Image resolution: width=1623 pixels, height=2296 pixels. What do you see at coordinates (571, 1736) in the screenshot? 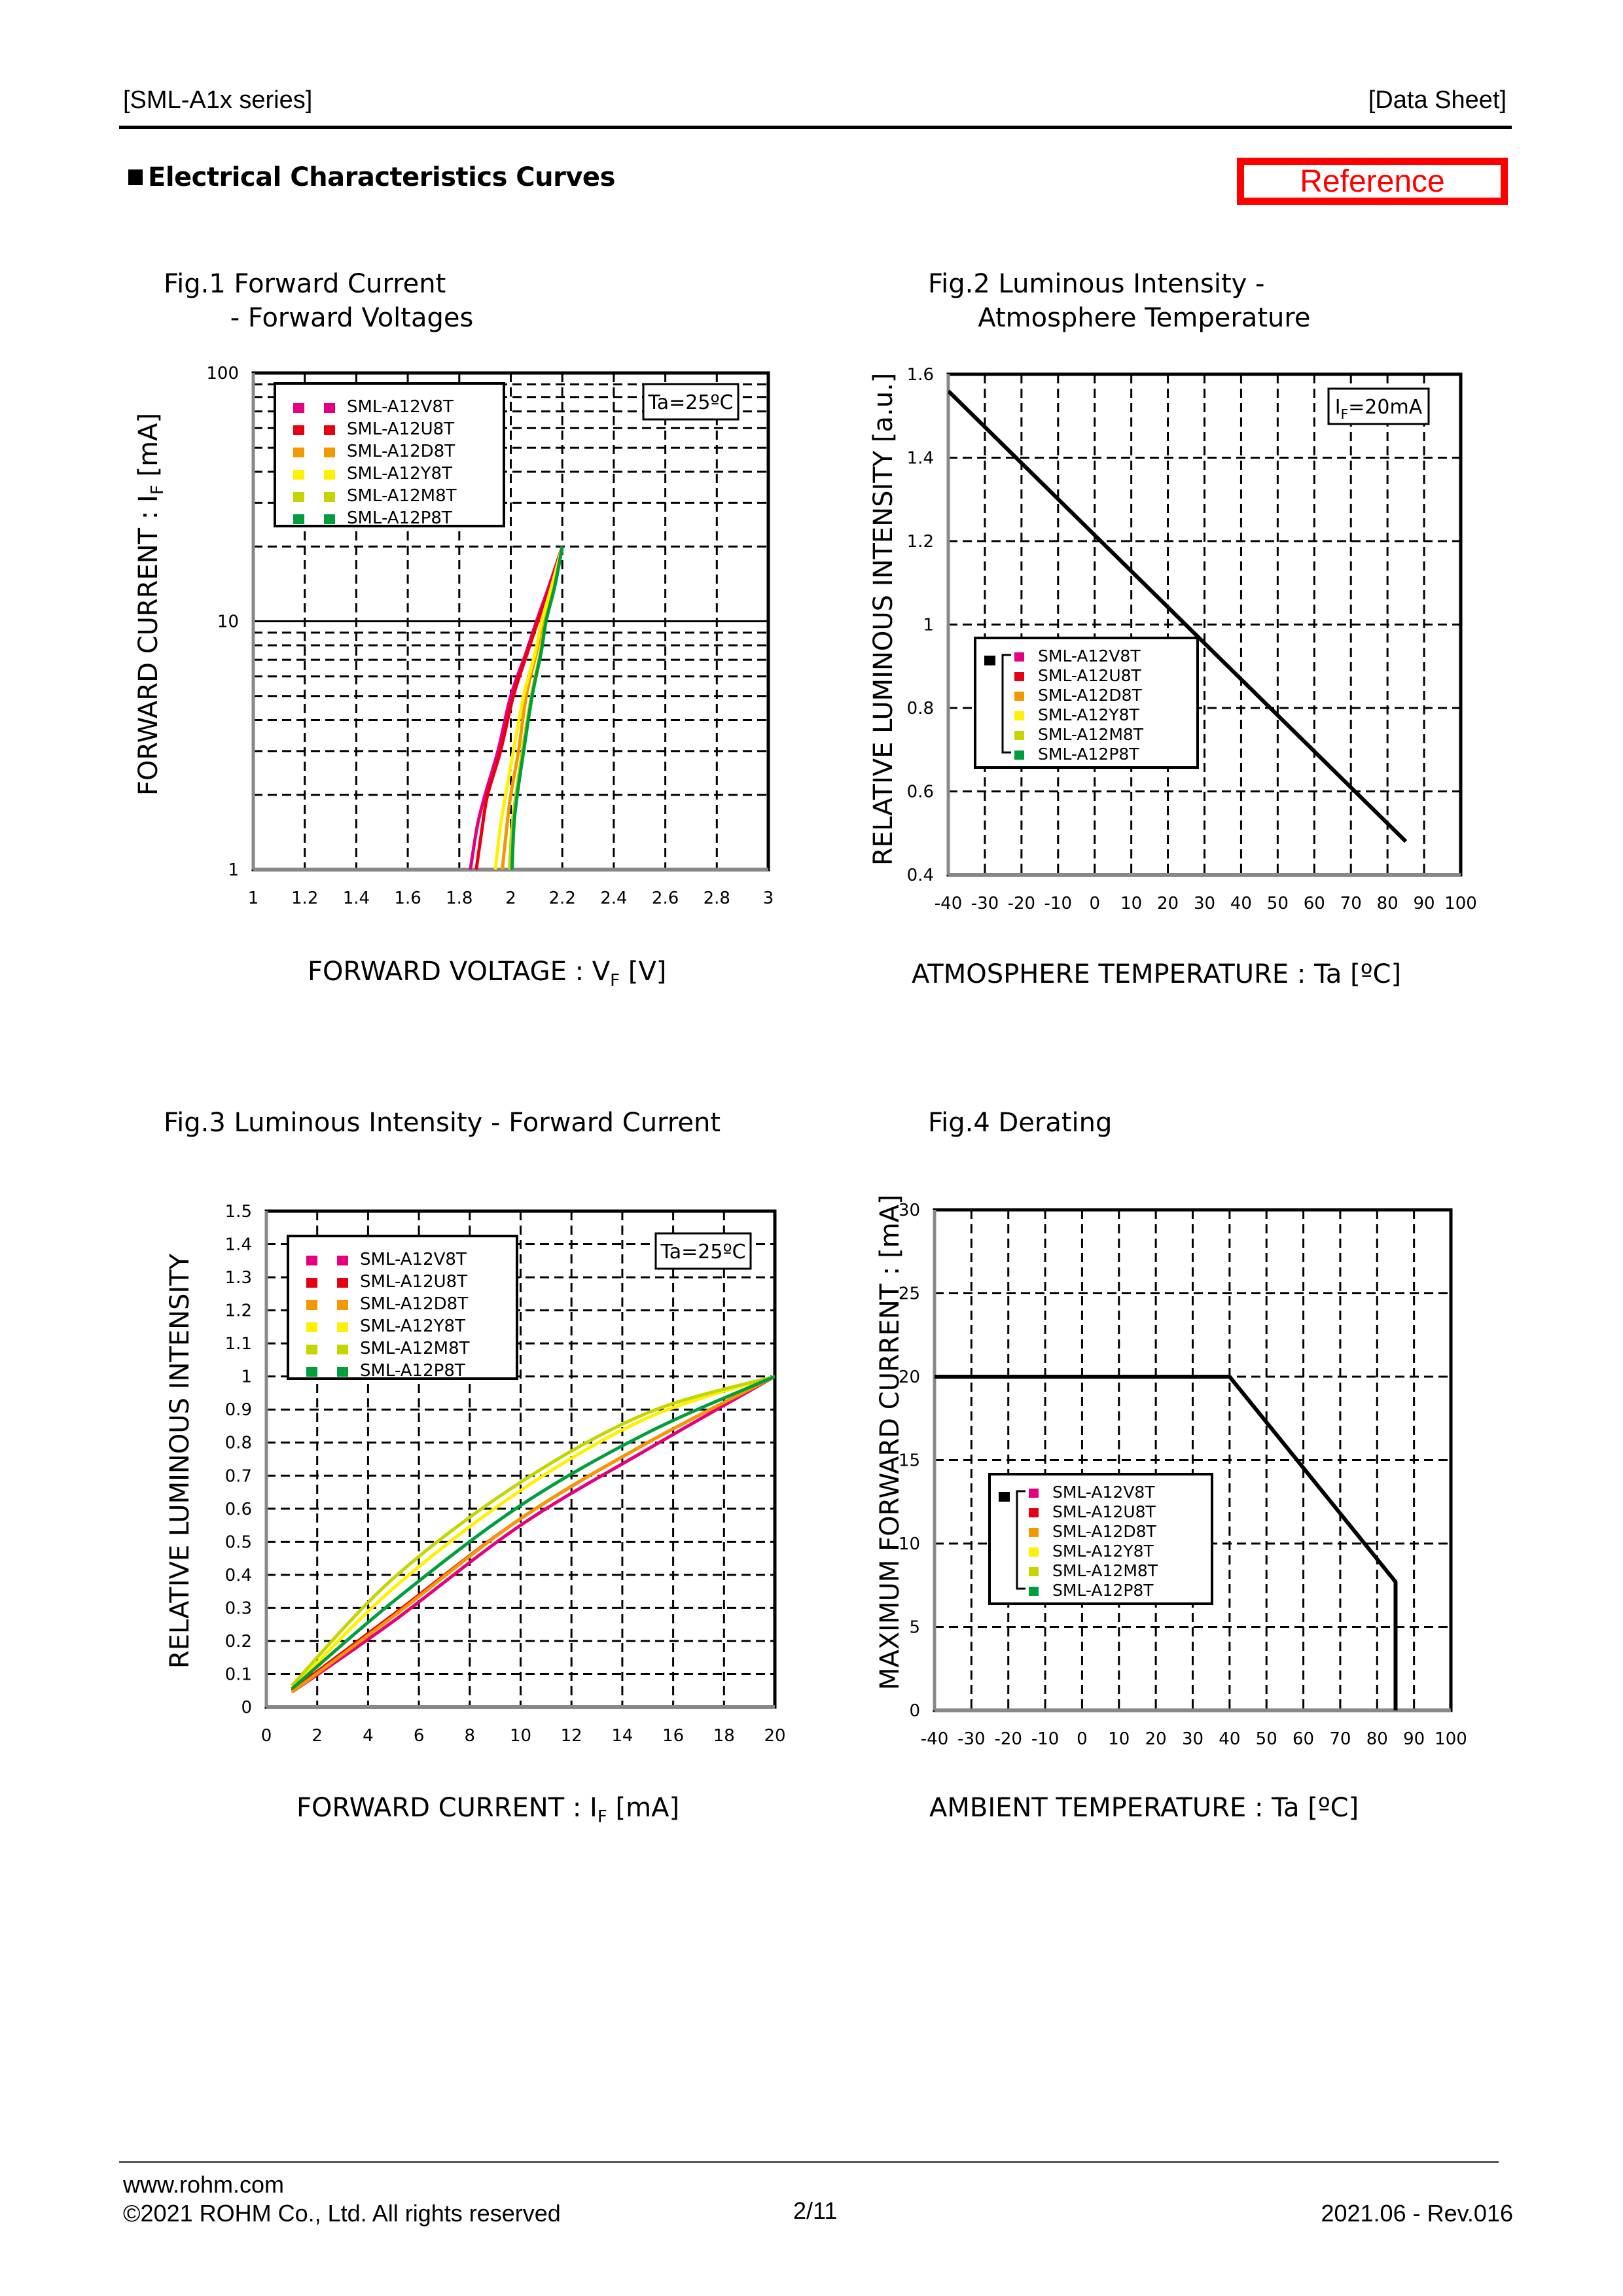
I see `fig3-x-tick-label: 12` at bounding box center [571, 1736].